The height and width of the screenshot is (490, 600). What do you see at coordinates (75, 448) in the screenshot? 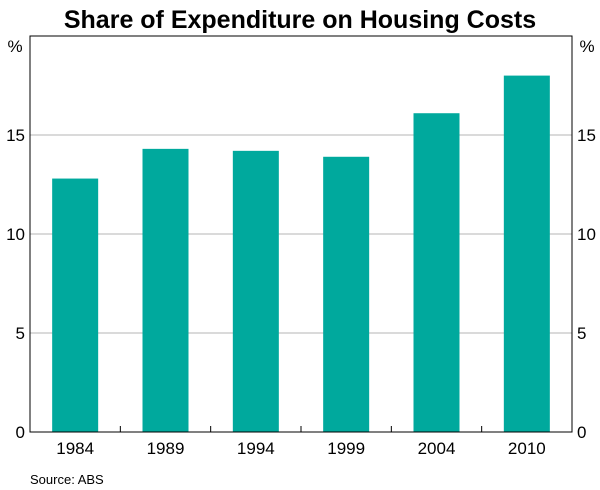
I see `x-tick-label-1984: 1984` at bounding box center [75, 448].